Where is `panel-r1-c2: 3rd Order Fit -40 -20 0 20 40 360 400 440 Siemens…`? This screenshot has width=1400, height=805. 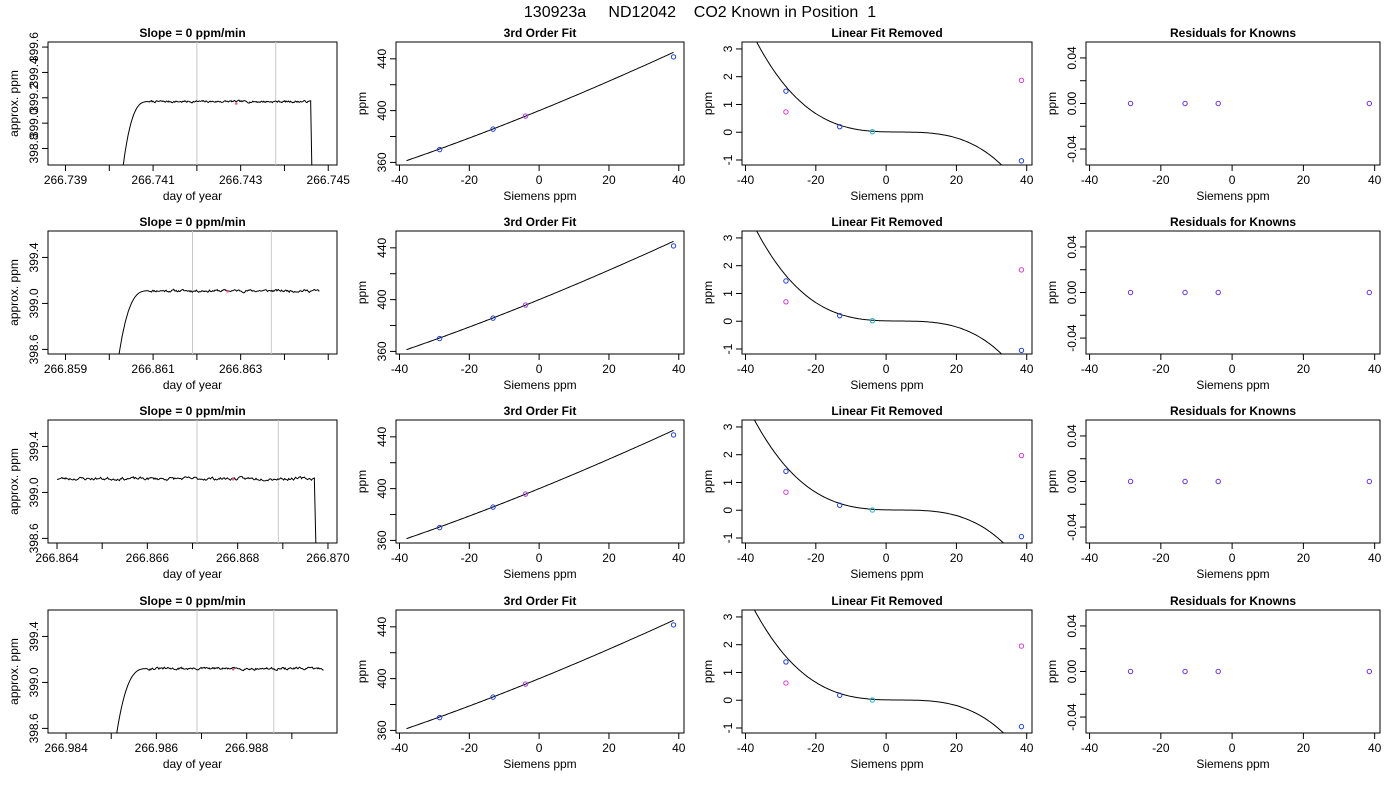 panel-r1-c2: 3rd Order Fit -40 -20 0 20 40 360 400 440 Siemens… is located at coordinates (520, 114).